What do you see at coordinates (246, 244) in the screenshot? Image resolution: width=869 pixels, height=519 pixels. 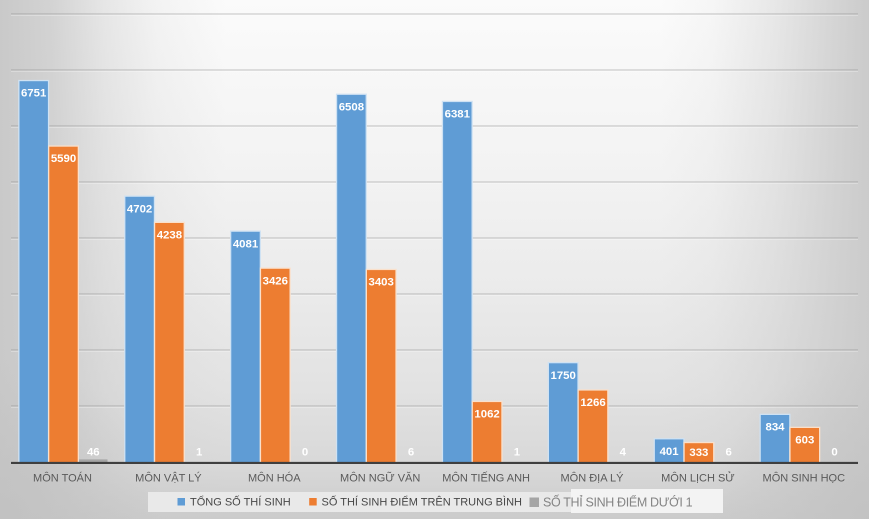 I see `svg-text: 4081` at bounding box center [246, 244].